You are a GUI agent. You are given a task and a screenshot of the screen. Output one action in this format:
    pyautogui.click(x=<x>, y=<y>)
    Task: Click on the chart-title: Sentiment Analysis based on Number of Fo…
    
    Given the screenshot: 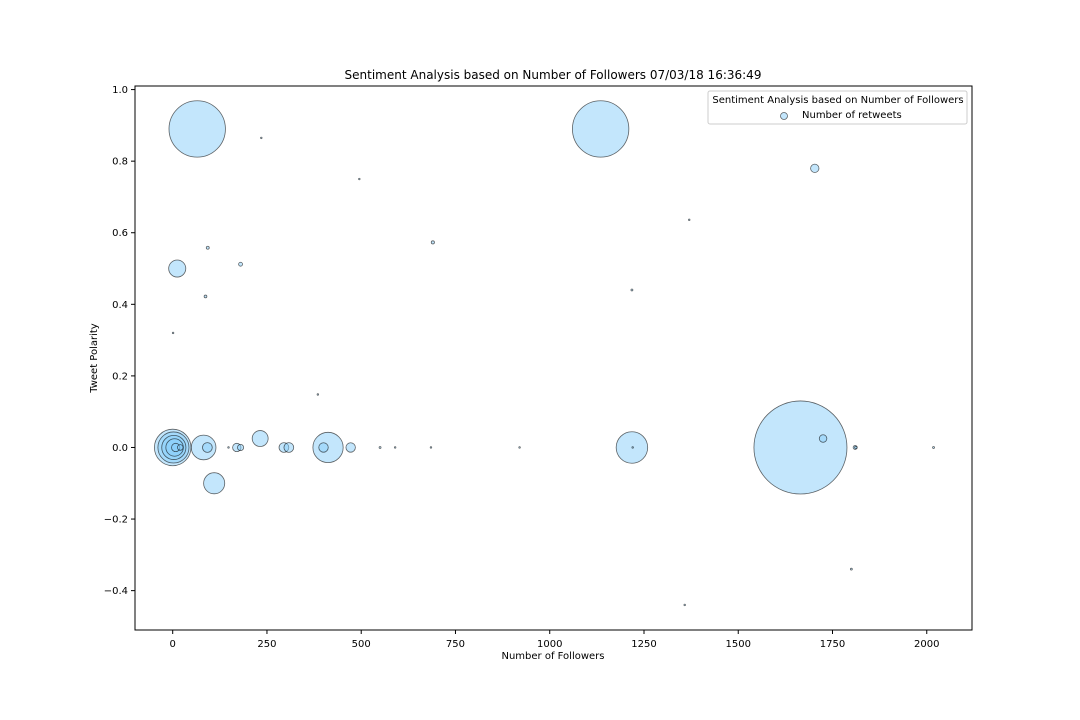 What is the action you would take?
    pyautogui.click(x=553, y=75)
    